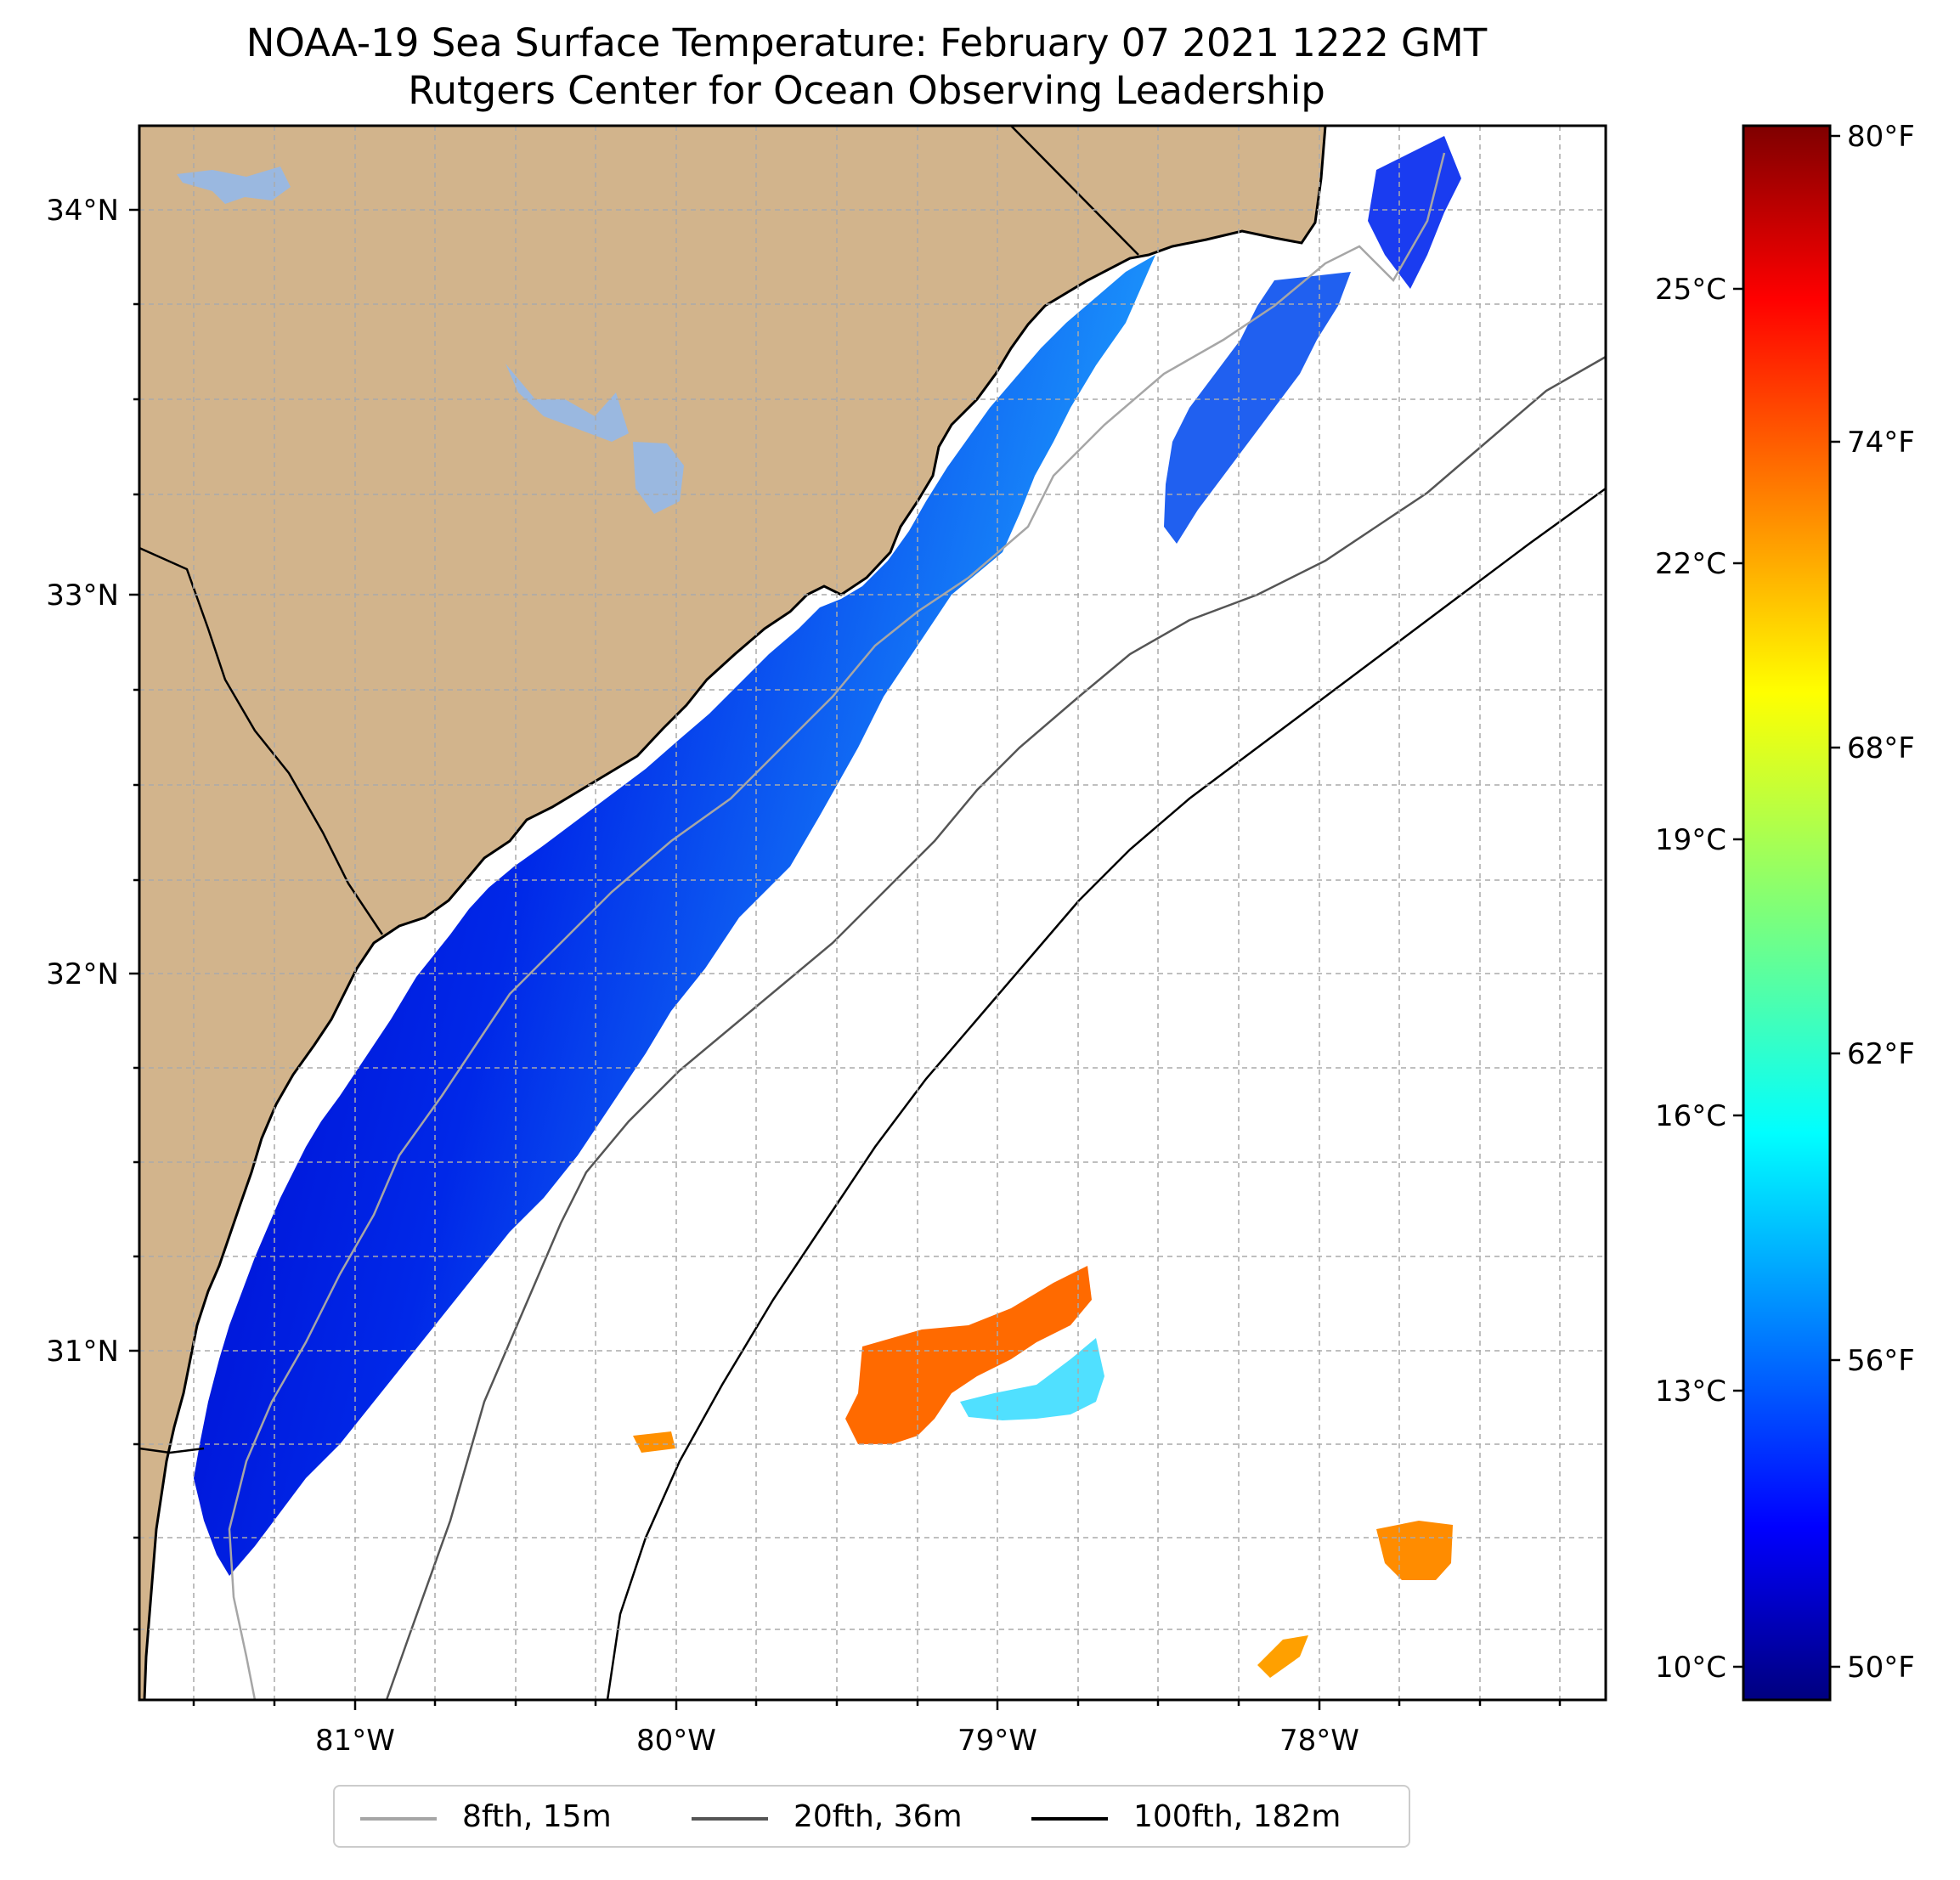 The image size is (1960, 1880). Describe the element at coordinates (658, 478) in the screenshot. I see `lake-small` at that location.